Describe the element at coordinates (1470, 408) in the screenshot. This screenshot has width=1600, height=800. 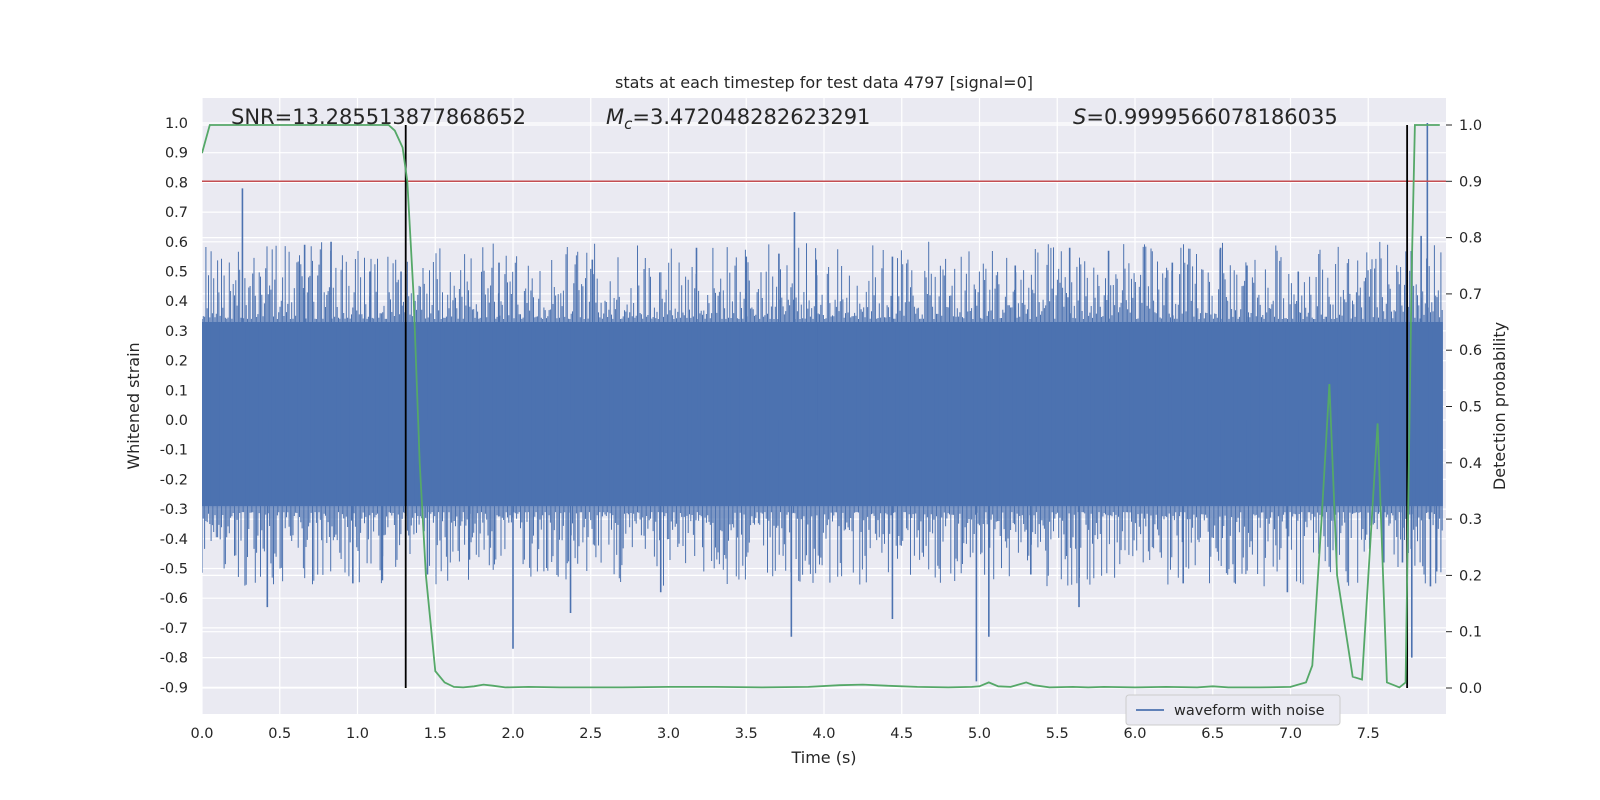
I see `y2-tick-label: 0.5` at that location.